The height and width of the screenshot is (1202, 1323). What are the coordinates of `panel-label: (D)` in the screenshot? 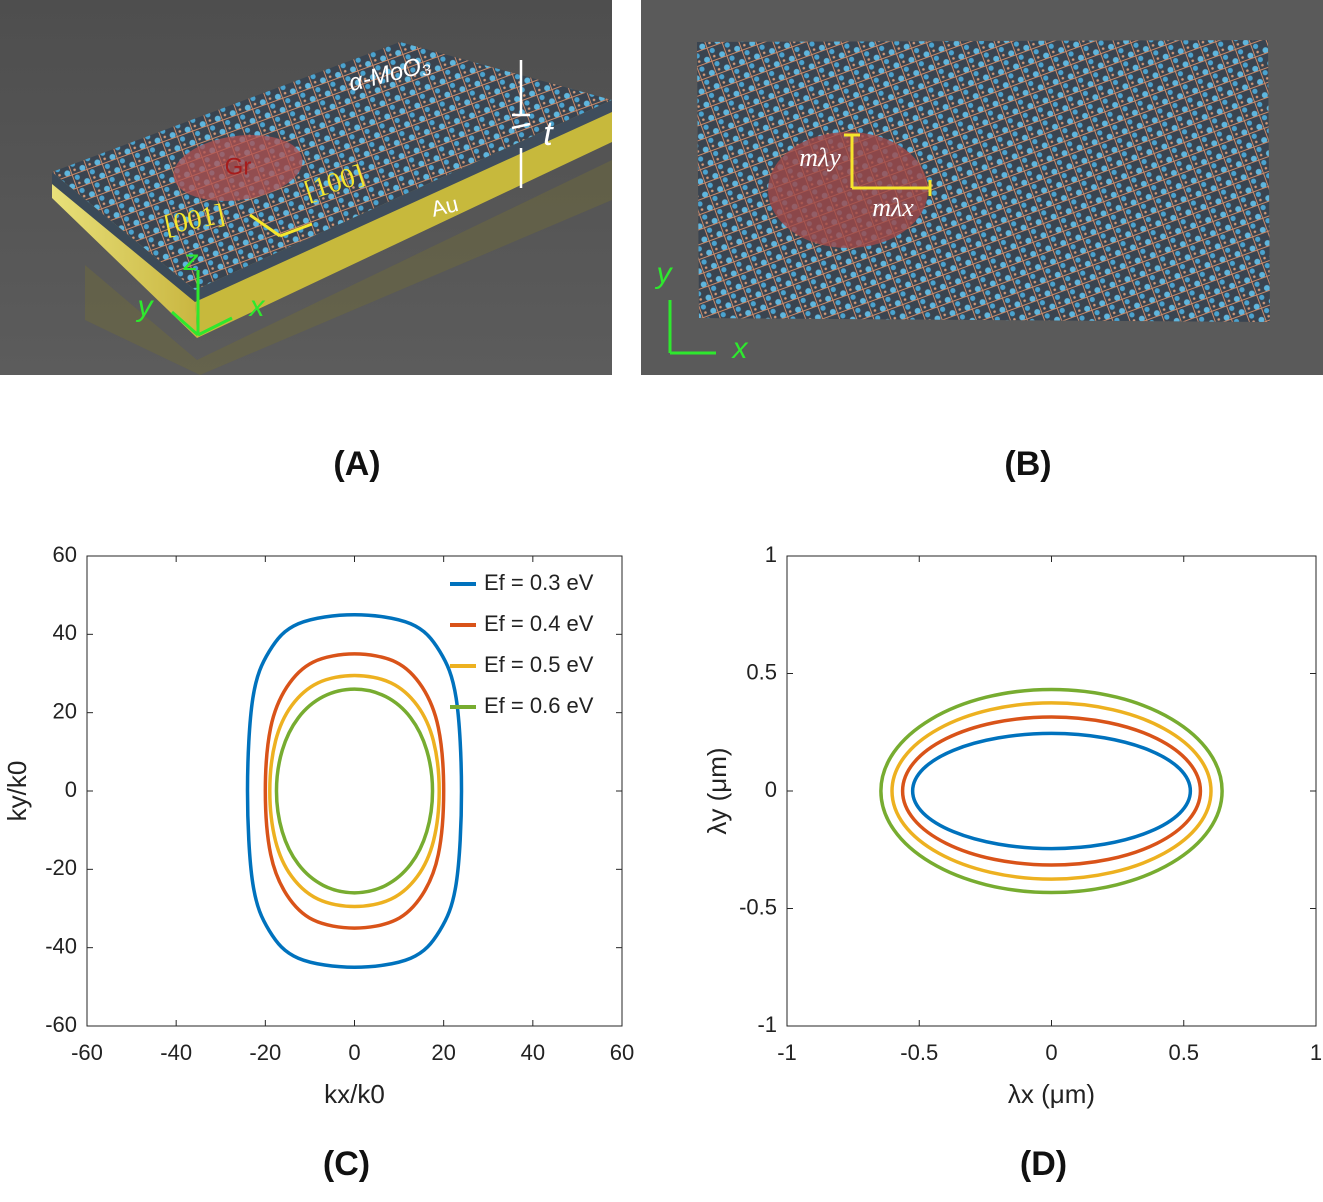 It's located at (1043, 1164).